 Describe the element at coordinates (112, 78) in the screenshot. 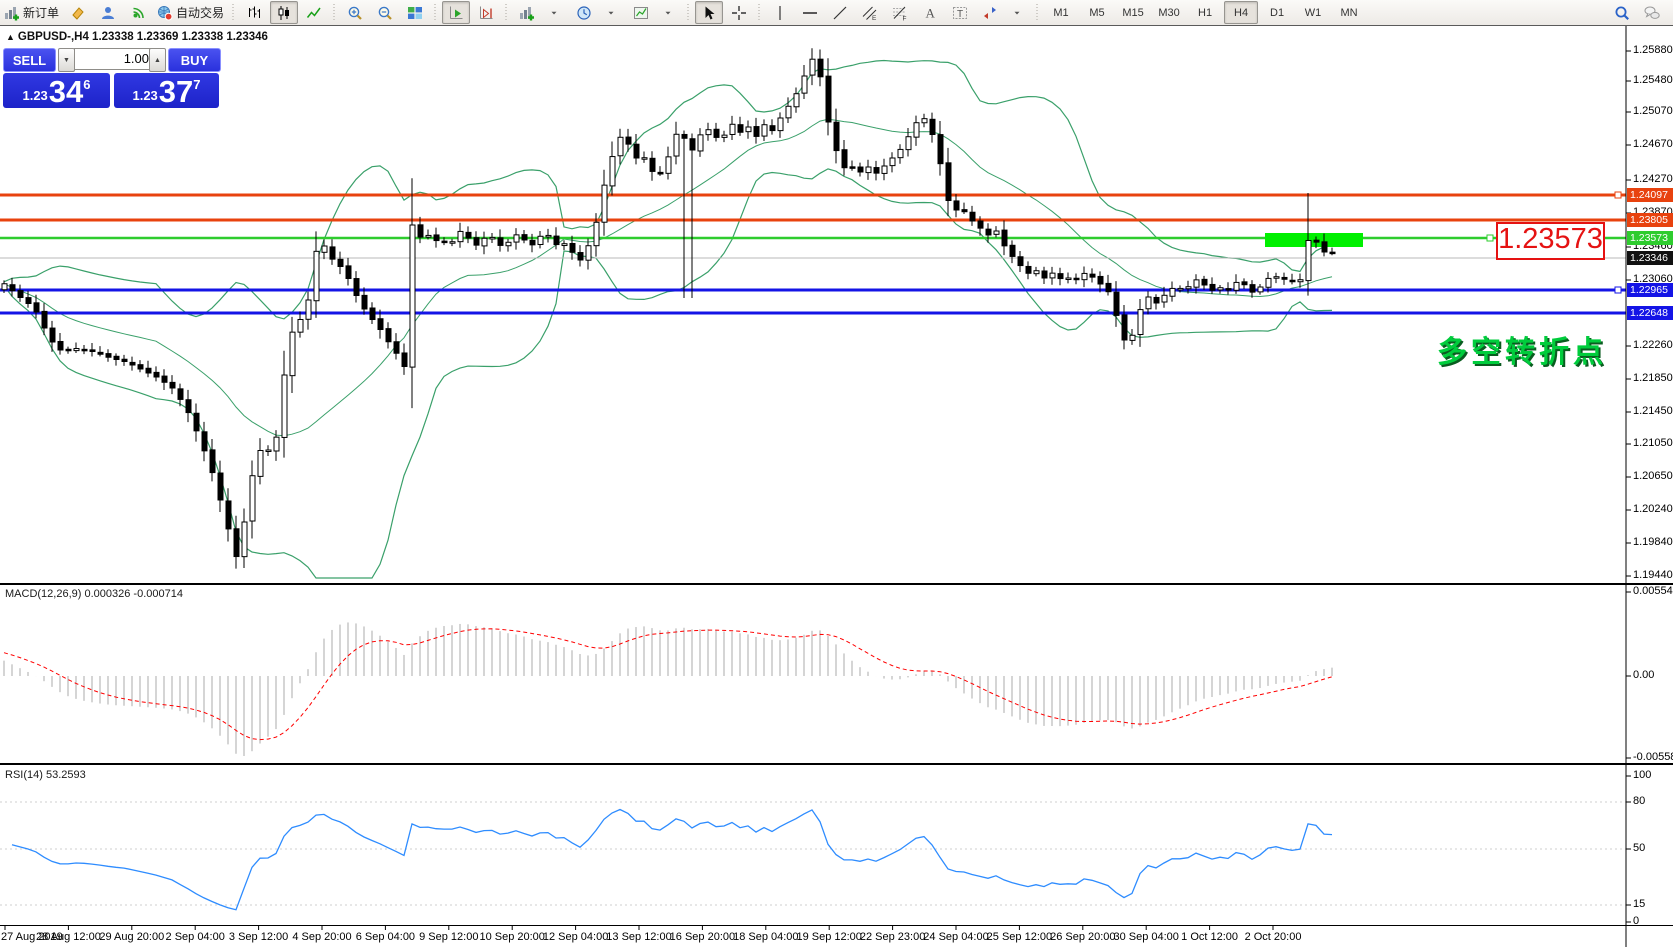

I see `one-click-trade-panel: SELL ▼ 1.00 ▲ BUY 1.23 34 6 1.23 37 7` at that location.